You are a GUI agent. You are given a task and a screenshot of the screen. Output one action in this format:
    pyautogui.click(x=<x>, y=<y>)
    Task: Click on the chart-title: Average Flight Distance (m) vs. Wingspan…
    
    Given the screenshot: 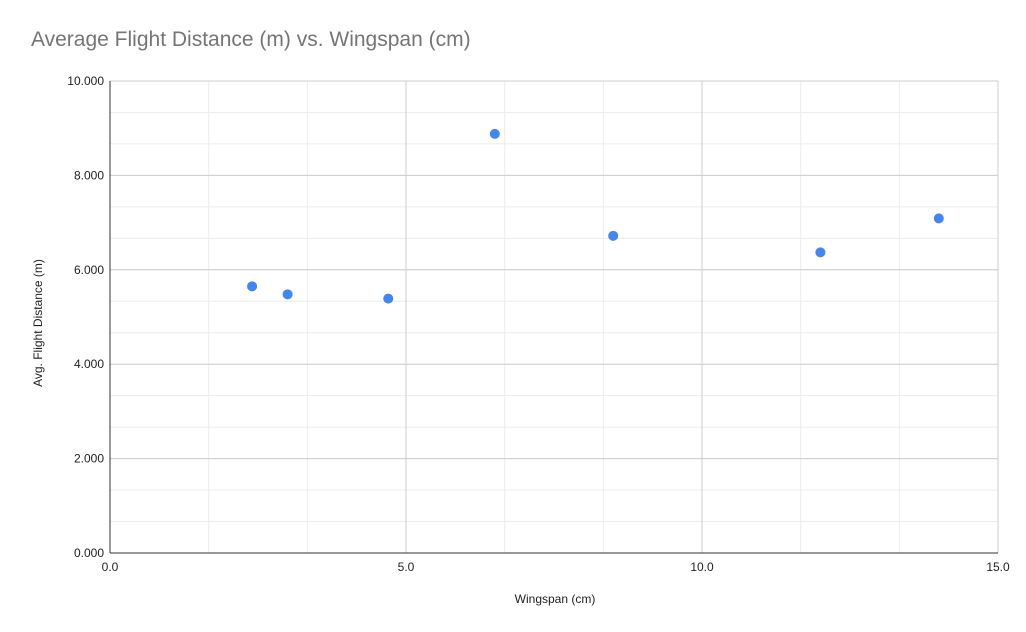 What is the action you would take?
    pyautogui.click(x=251, y=39)
    